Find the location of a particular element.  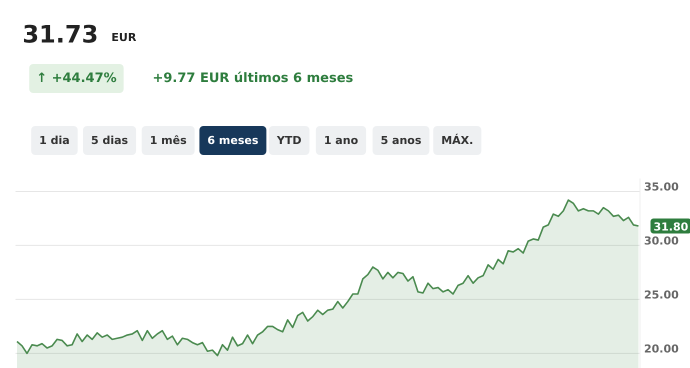

text: +9.77 EUR últimos 6 meses is located at coordinates (253, 78).